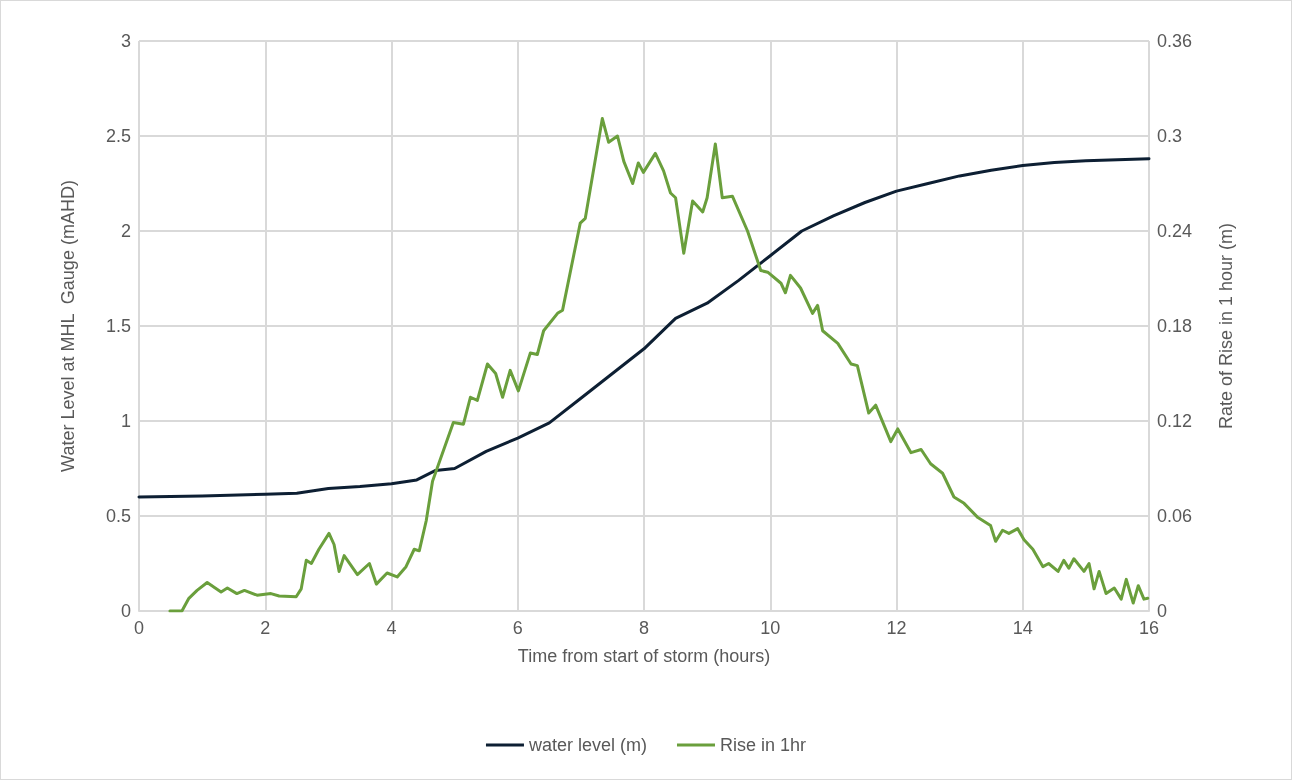  What do you see at coordinates (644, 656) in the screenshot?
I see `x-axis-title: Time from start of storm (hours)` at bounding box center [644, 656].